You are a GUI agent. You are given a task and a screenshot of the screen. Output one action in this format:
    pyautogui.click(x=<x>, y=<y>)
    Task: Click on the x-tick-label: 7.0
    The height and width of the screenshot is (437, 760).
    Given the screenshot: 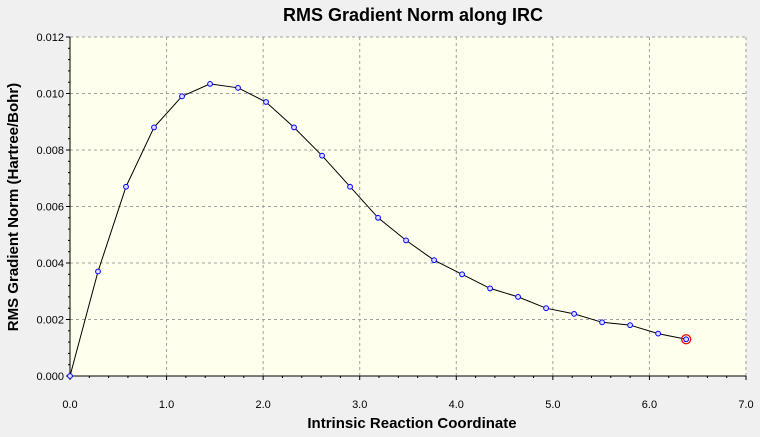 What is the action you would take?
    pyautogui.click(x=745, y=405)
    